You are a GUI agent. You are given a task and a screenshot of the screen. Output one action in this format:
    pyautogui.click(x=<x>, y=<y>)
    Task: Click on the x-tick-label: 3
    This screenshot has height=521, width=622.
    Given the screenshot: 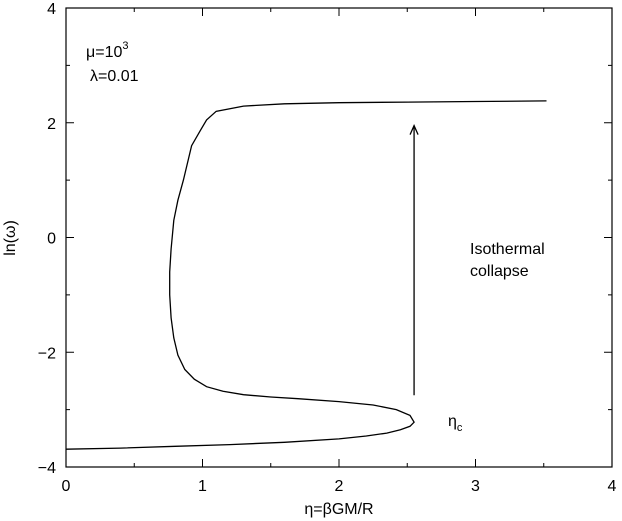 What is the action you would take?
    pyautogui.click(x=475, y=486)
    